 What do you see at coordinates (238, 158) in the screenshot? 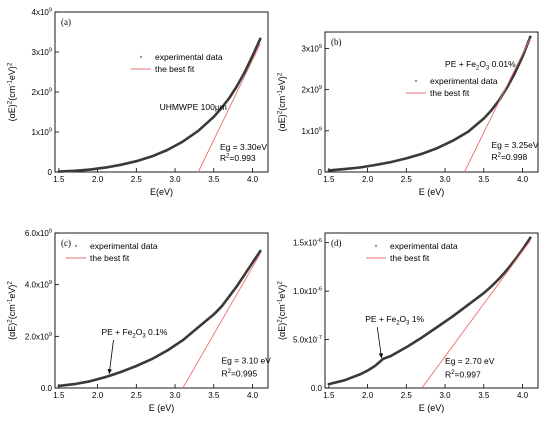
I see `annotation: R2=0.993` at bounding box center [238, 158].